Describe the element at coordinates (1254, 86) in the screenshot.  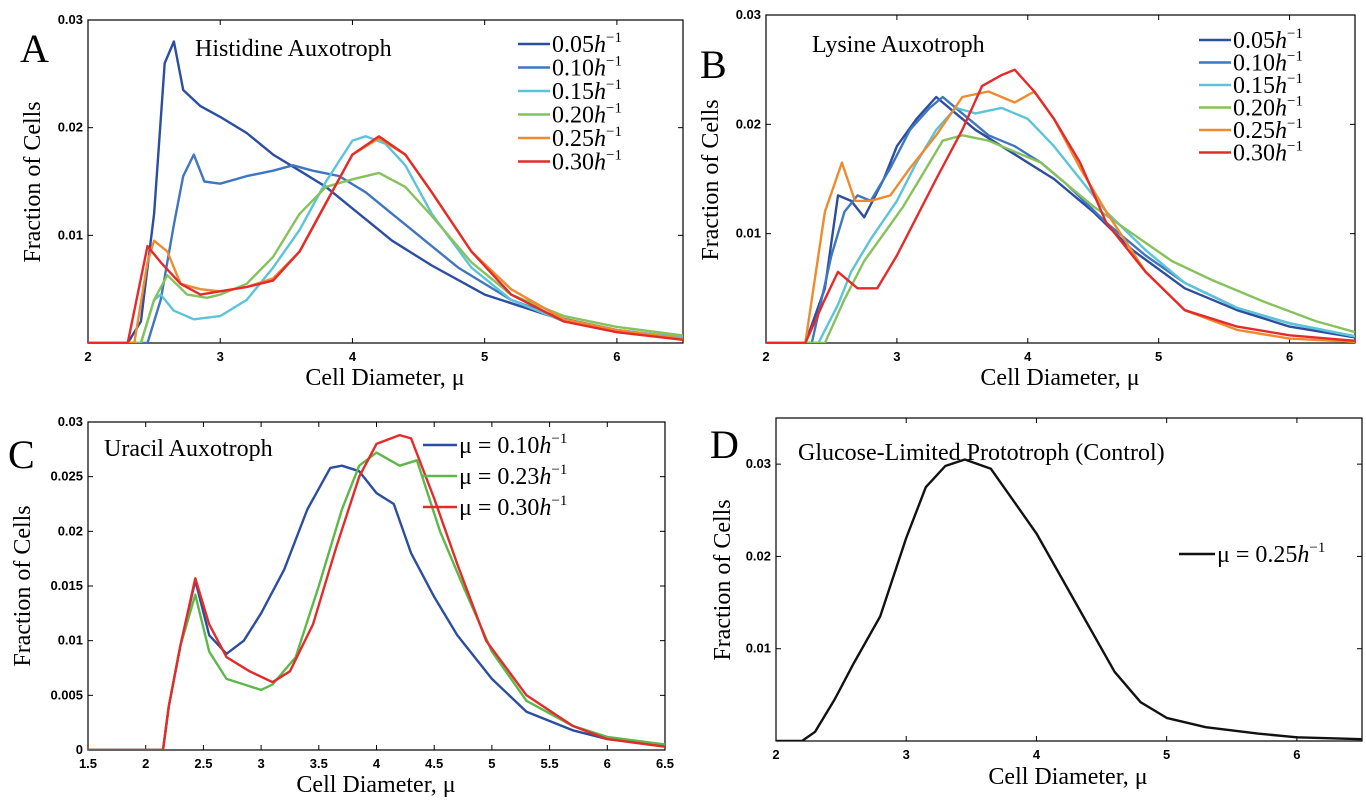
I see `legend-value: 0.15` at that location.